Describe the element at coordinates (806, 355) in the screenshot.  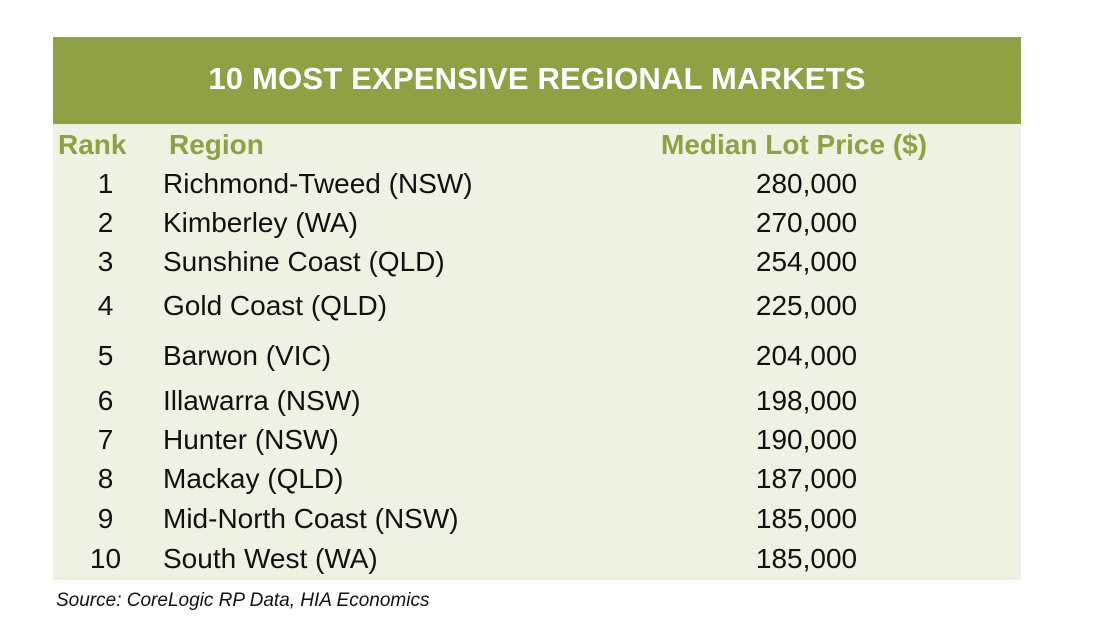
I see `price-cell: 204,000` at that location.